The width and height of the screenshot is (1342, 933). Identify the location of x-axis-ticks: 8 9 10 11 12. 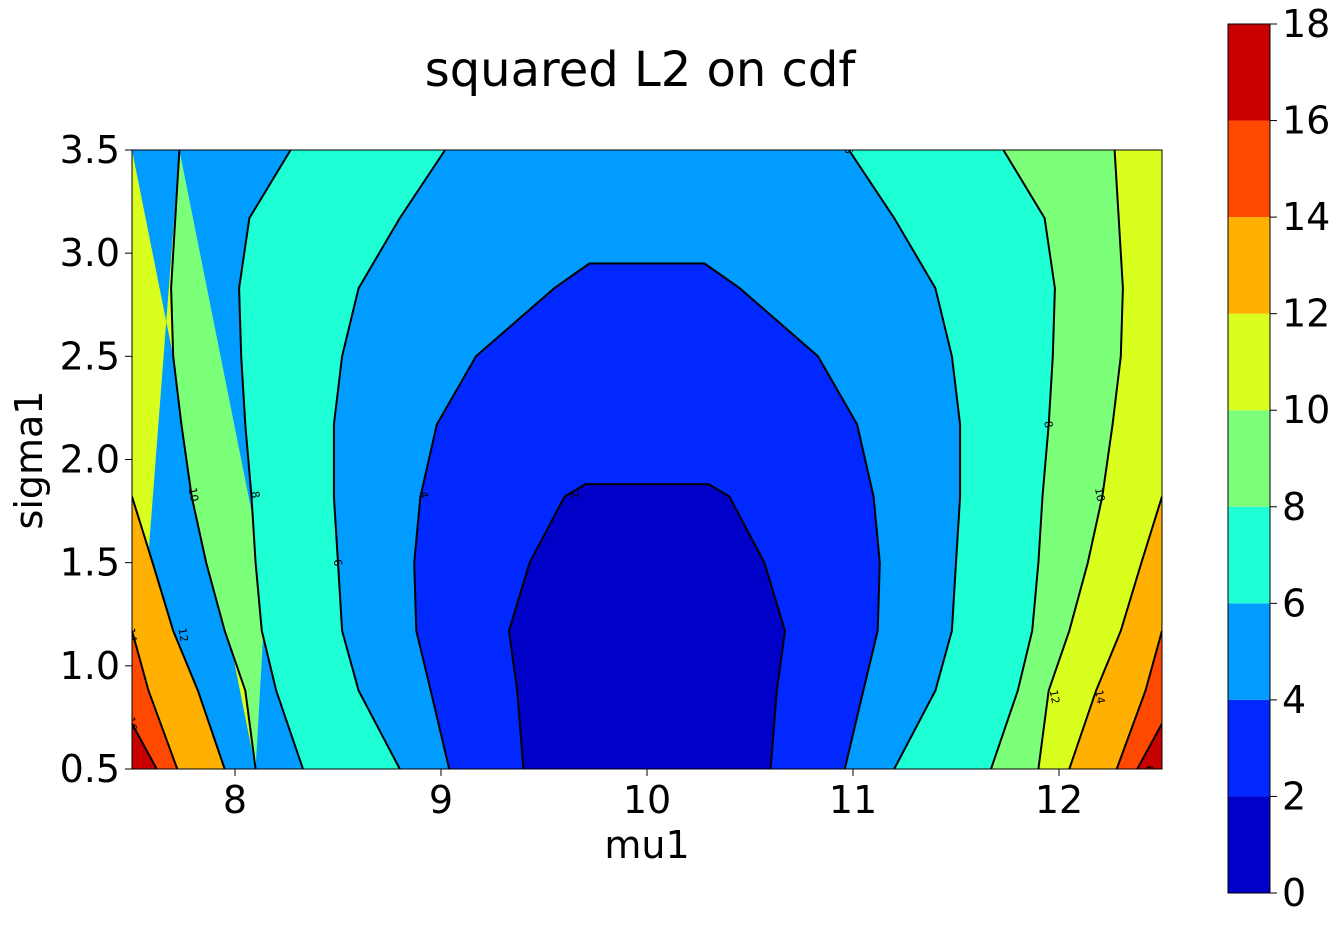
(653, 795).